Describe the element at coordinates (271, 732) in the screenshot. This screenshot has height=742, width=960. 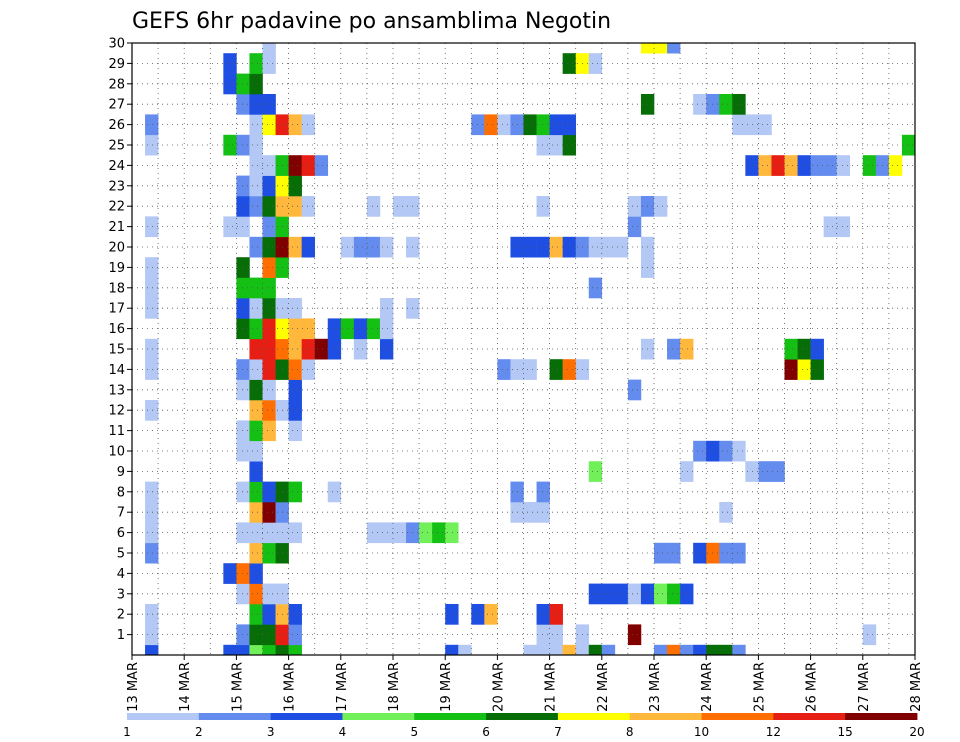
I see `colorbar-label: 3` at that location.